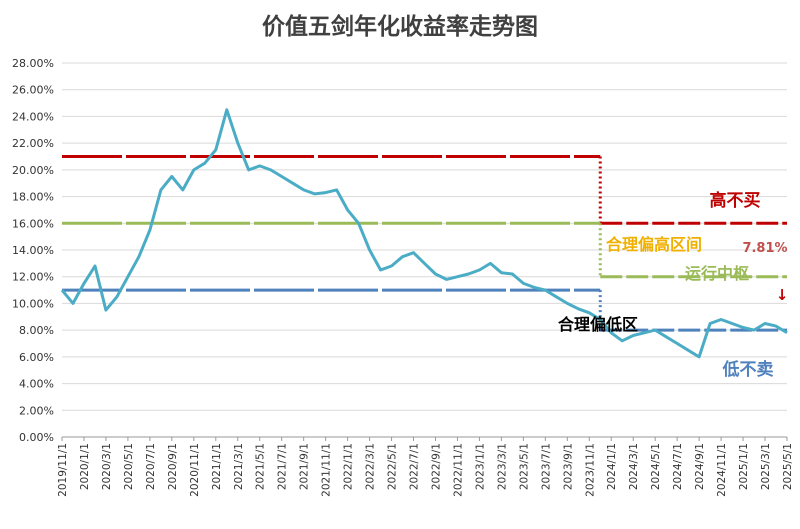 Image resolution: width=800 pixels, height=529 pixels. Describe the element at coordinates (480, 466) in the screenshot. I see `x-tick-label: 2023/1/1` at that location.